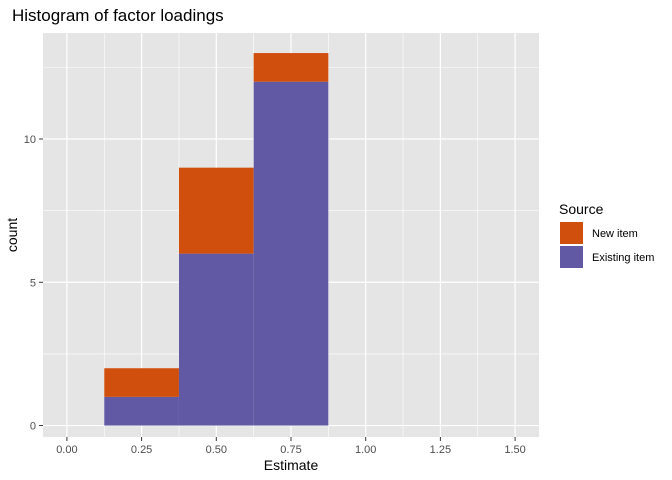 This screenshot has width=672, height=480. I want to click on legend-title: Source, so click(581, 209).